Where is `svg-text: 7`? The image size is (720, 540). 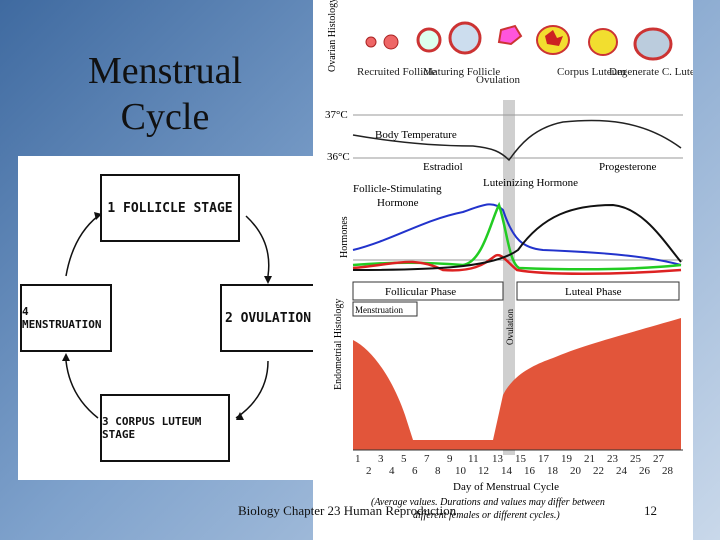 svg-text: 7 is located at coordinates (427, 459).